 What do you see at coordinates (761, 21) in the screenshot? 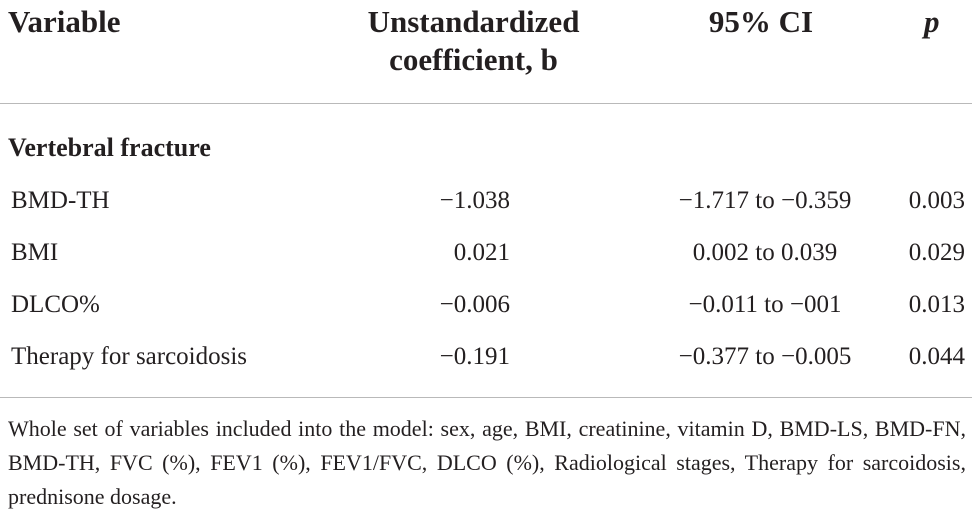
I see `header-ci: 95% CI` at bounding box center [761, 21].